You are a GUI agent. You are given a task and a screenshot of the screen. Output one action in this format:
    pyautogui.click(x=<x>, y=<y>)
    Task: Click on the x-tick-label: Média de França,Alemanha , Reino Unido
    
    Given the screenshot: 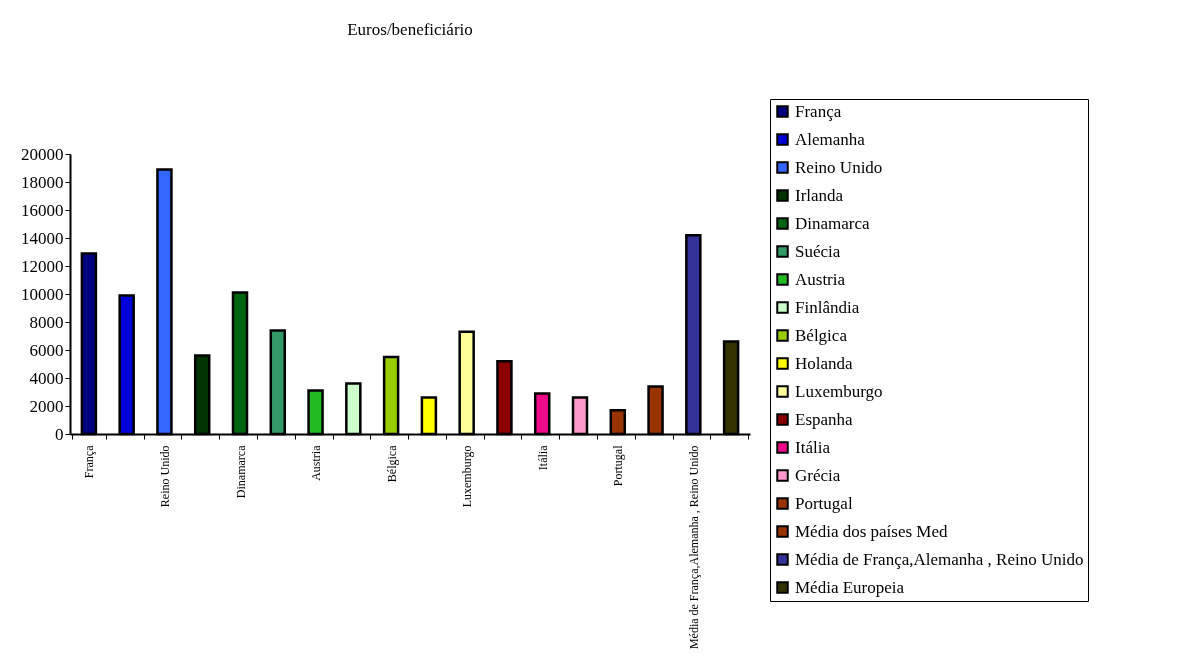 What is the action you would take?
    pyautogui.click(x=693, y=547)
    